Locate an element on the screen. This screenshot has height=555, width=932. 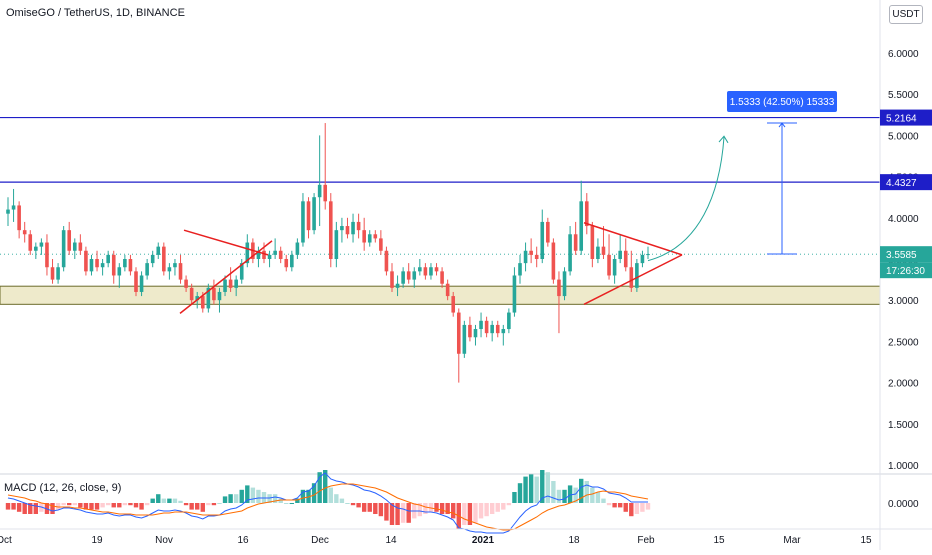
price-tick: 1.5000 is located at coordinates (903, 425).